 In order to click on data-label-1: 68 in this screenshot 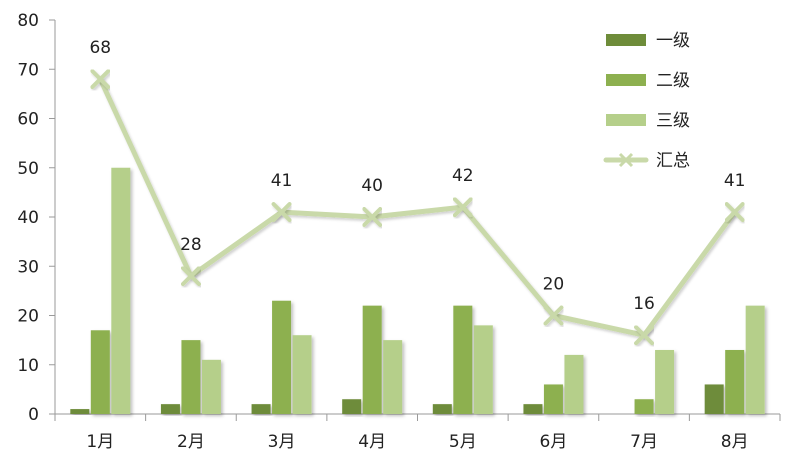, I will do `click(100, 48)`.